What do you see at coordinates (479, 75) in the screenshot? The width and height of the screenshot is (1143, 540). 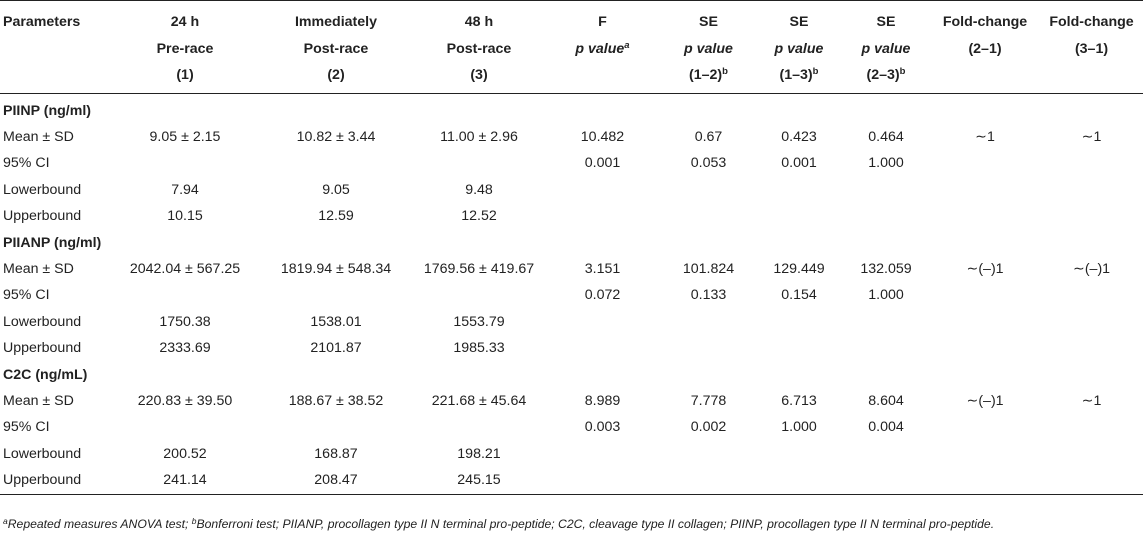 I see `header-line: (3)` at bounding box center [479, 75].